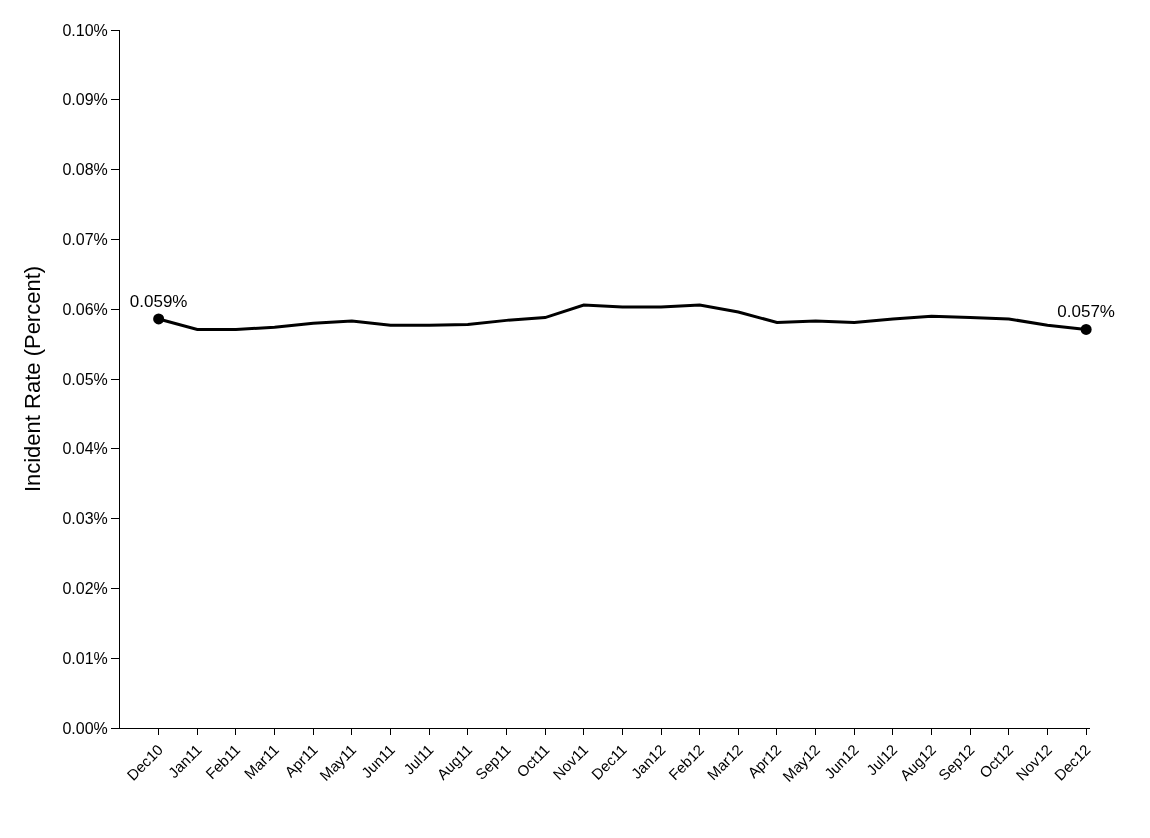  Describe the element at coordinates (158, 301) in the screenshot. I see `data-label: 0.059%` at that location.